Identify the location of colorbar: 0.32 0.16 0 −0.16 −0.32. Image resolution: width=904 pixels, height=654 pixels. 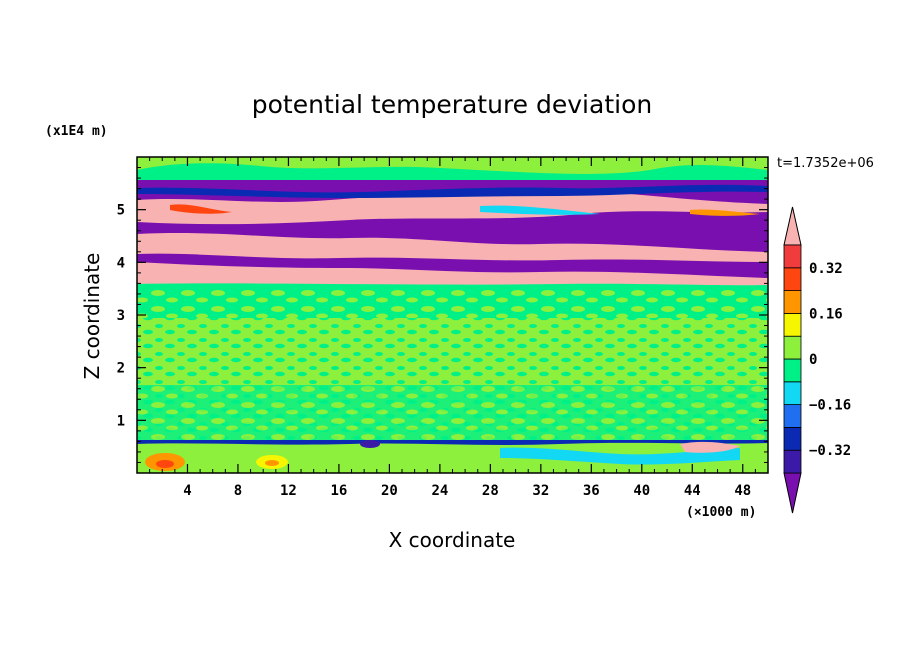
(817, 360).